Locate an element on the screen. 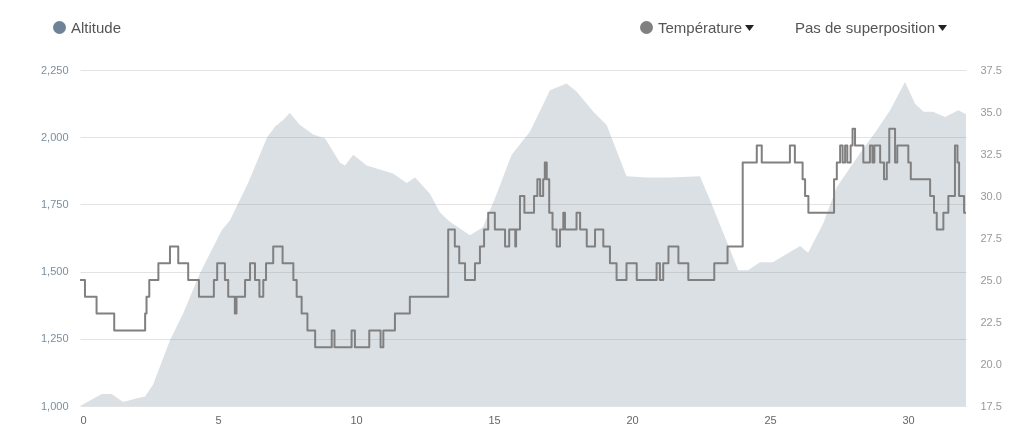 The image size is (1024, 442). y-tick-label: 2,250 is located at coordinates (54, 69).